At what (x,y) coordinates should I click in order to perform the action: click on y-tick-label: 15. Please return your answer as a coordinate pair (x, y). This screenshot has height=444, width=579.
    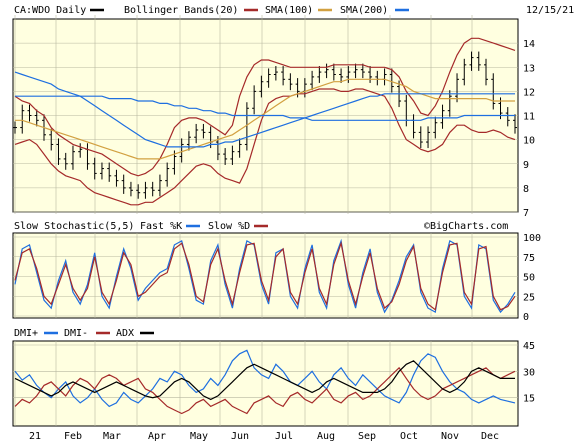
    Looking at the image, I should click on (529, 399).